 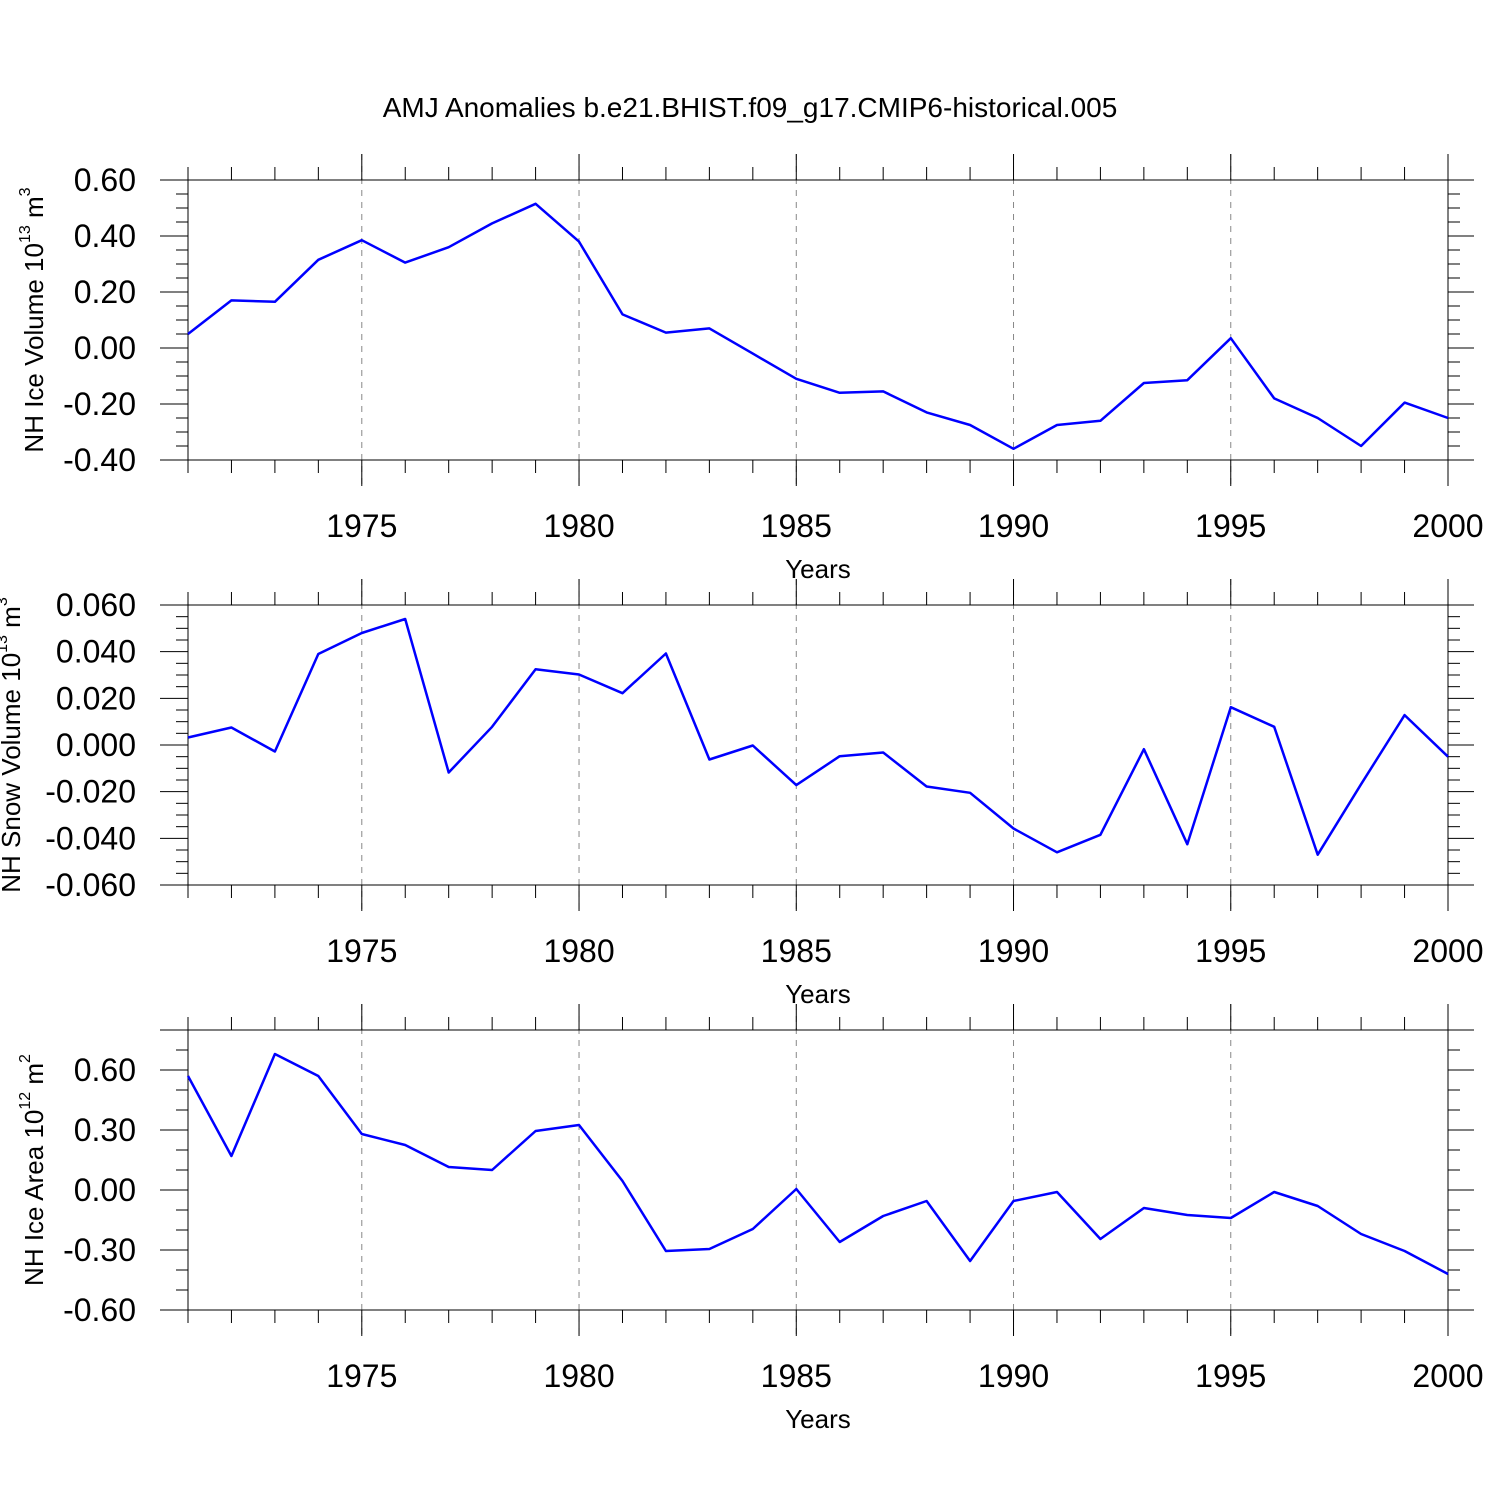 What do you see at coordinates (99, 404) in the screenshot?
I see `y-tick-label: -0.20` at bounding box center [99, 404].